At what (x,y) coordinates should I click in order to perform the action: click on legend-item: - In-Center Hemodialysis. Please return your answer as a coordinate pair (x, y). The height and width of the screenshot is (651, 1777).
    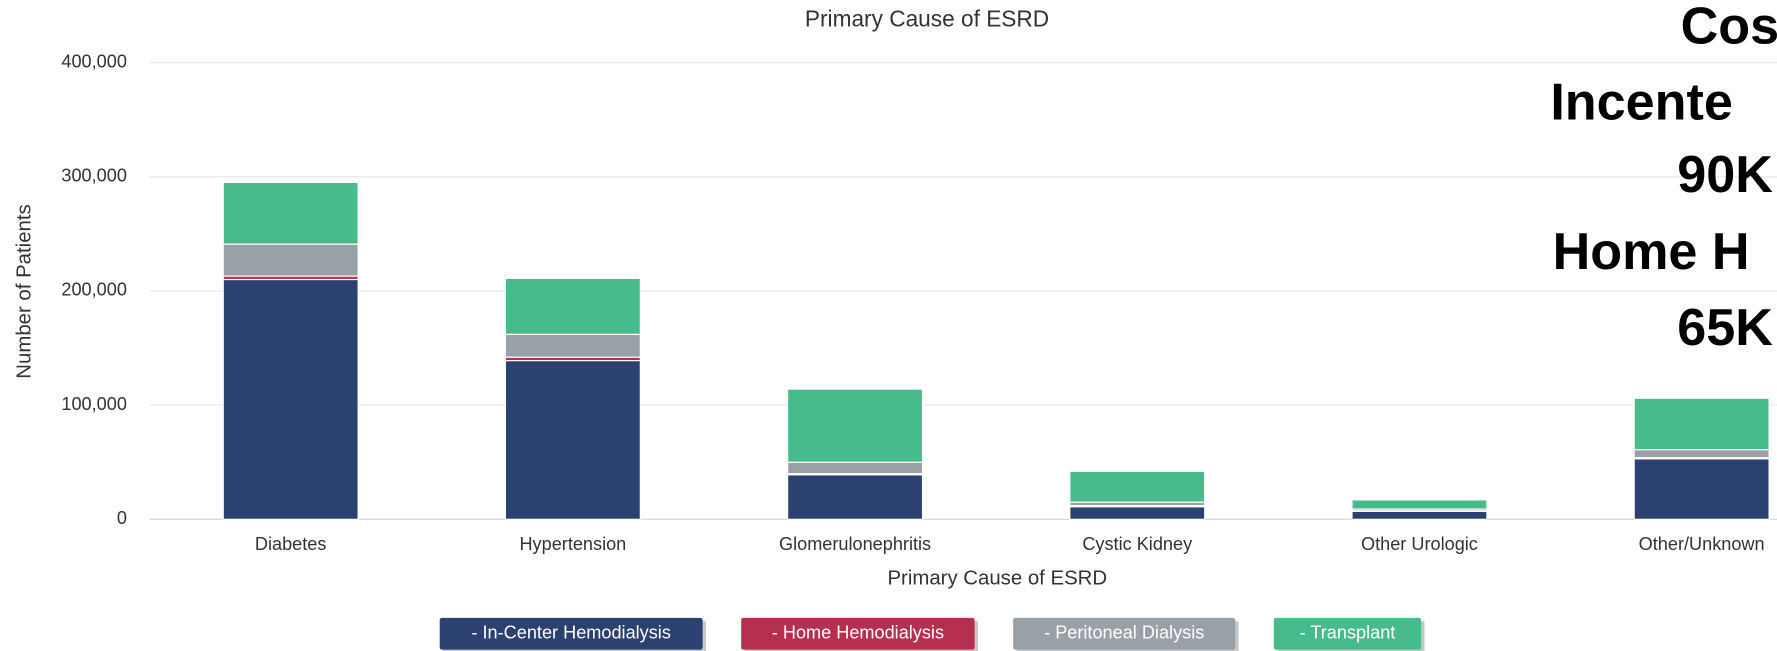
    Looking at the image, I should click on (573, 634).